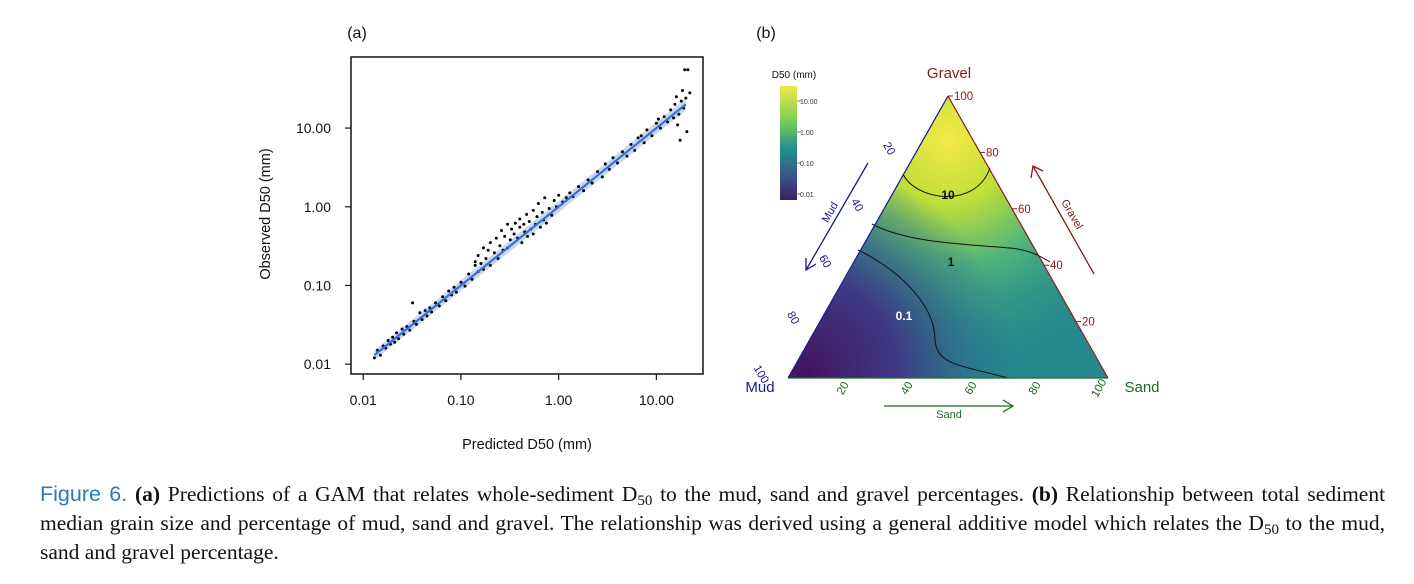  Describe the element at coordinates (1024, 210) in the screenshot. I see `gravel-tick-label: 60` at that location.